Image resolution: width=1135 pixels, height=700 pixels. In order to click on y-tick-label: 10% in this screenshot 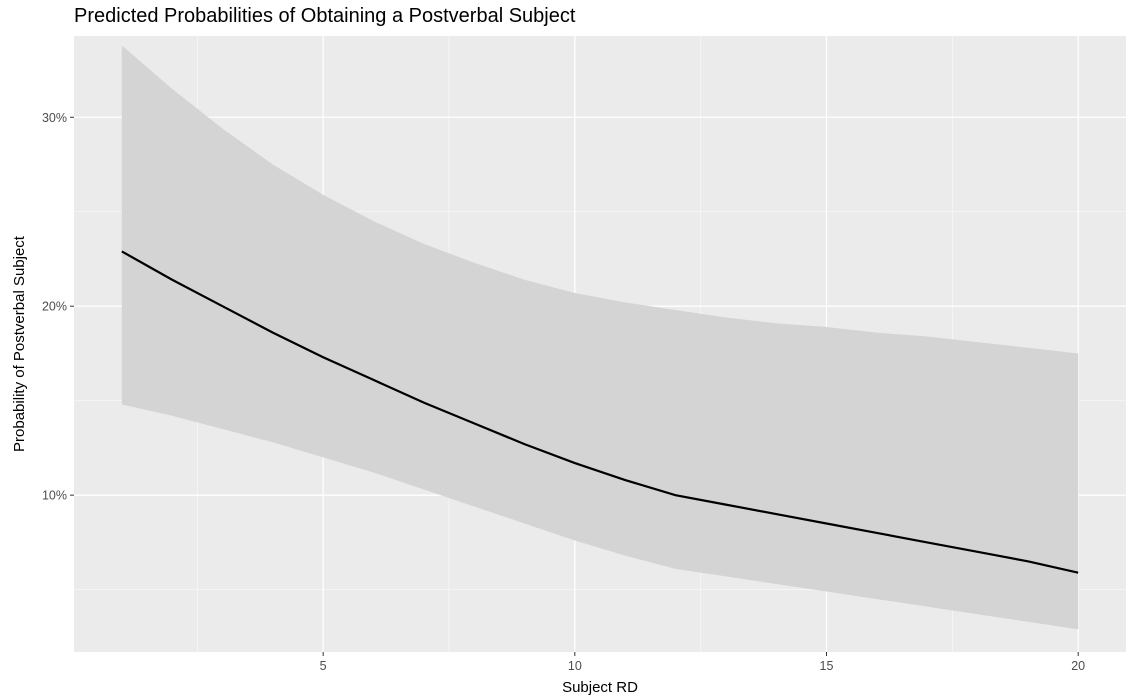, I will do `click(54, 496)`.